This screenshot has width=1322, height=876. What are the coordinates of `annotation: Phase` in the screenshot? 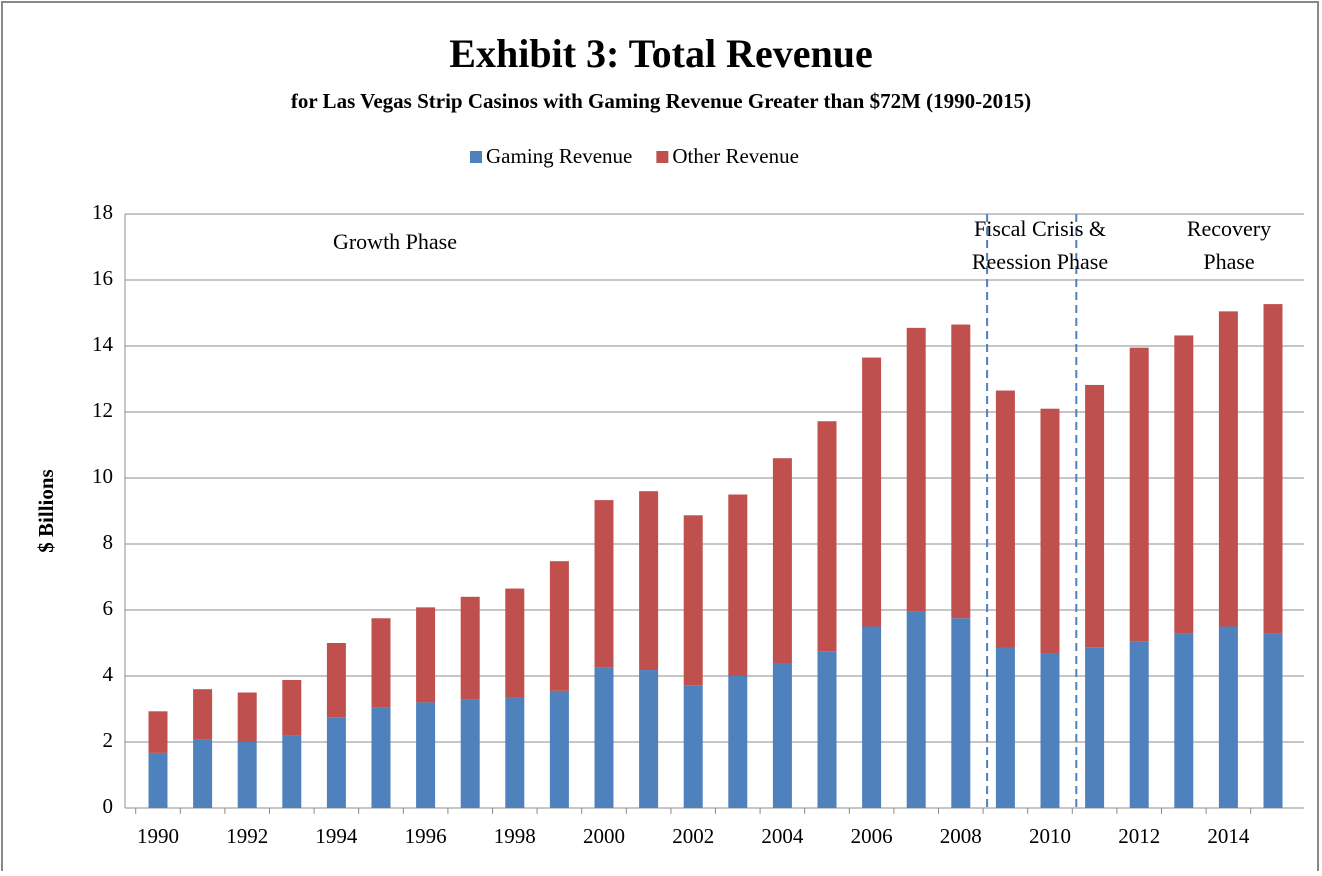 It's located at (1228, 261).